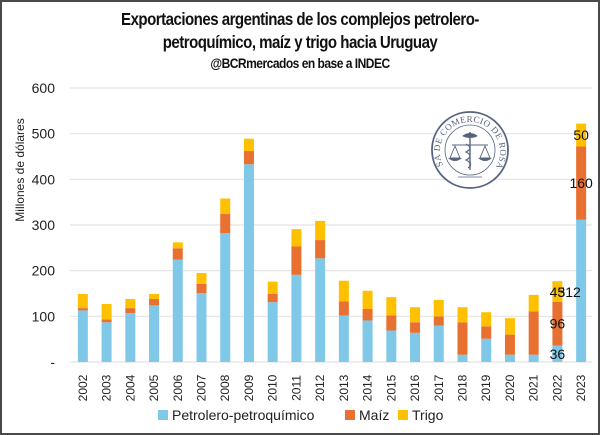 Image resolution: width=600 pixels, height=435 pixels. Describe the element at coordinates (130, 311) in the screenshot. I see `bar-ma-z-2004` at that location.